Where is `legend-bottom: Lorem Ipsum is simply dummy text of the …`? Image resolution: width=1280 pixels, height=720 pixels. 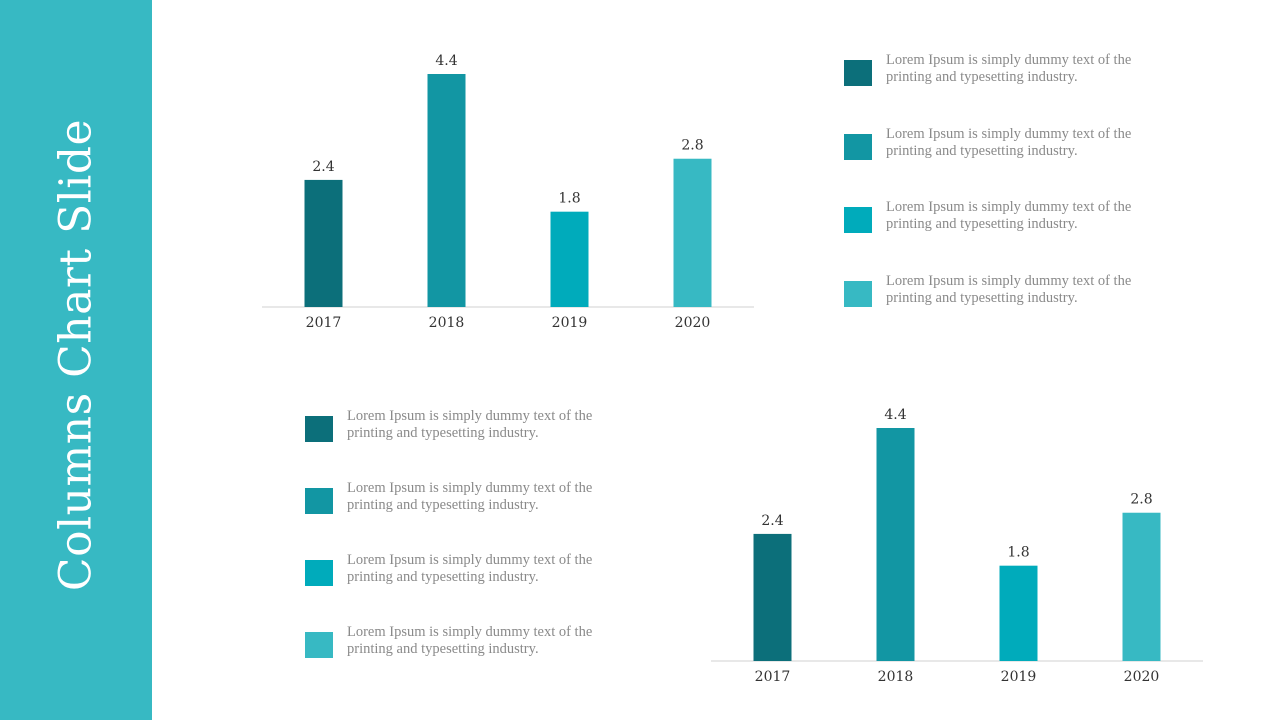
legend-bottom: Lorem Ipsum is simply dummy text of the … is located at coordinates (465, 542).